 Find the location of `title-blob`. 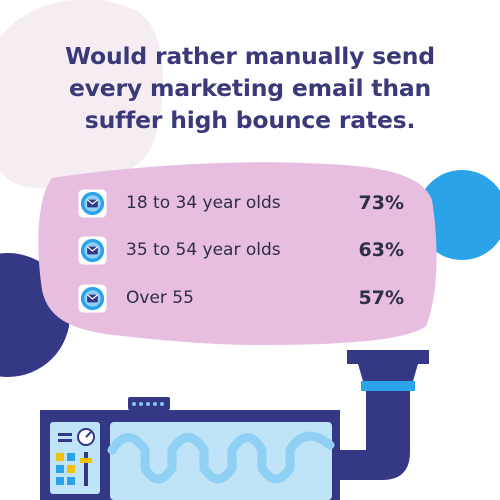

title-blob is located at coordinates (82, 94).